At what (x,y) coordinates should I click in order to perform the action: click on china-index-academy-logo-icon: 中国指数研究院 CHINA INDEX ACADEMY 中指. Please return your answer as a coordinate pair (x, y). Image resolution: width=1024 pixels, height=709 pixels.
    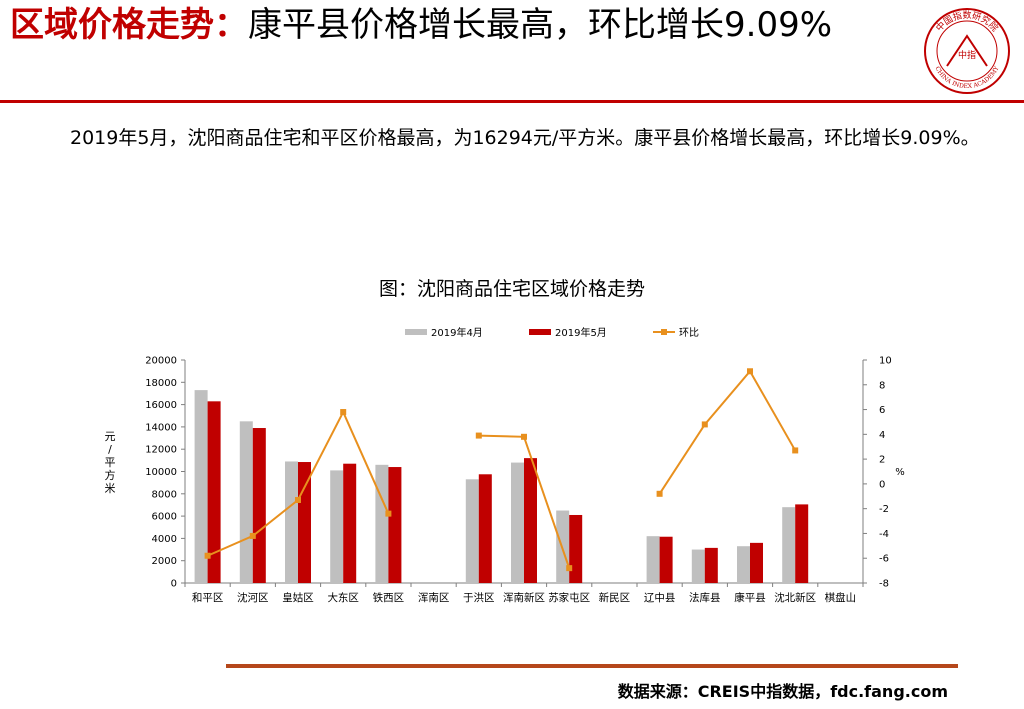
    Looking at the image, I should click on (967, 51).